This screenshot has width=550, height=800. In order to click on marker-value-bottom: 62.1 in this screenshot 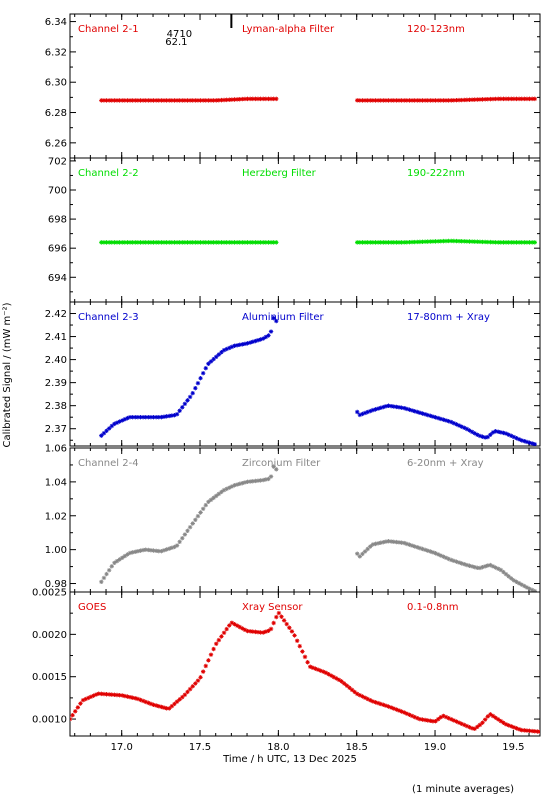, I will do `click(176, 42)`.